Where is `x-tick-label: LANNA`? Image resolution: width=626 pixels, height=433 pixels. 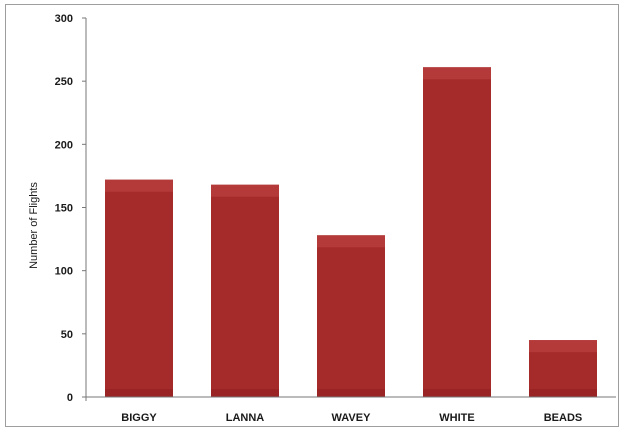
x-tick-label: LANNA is located at coordinates (245, 418).